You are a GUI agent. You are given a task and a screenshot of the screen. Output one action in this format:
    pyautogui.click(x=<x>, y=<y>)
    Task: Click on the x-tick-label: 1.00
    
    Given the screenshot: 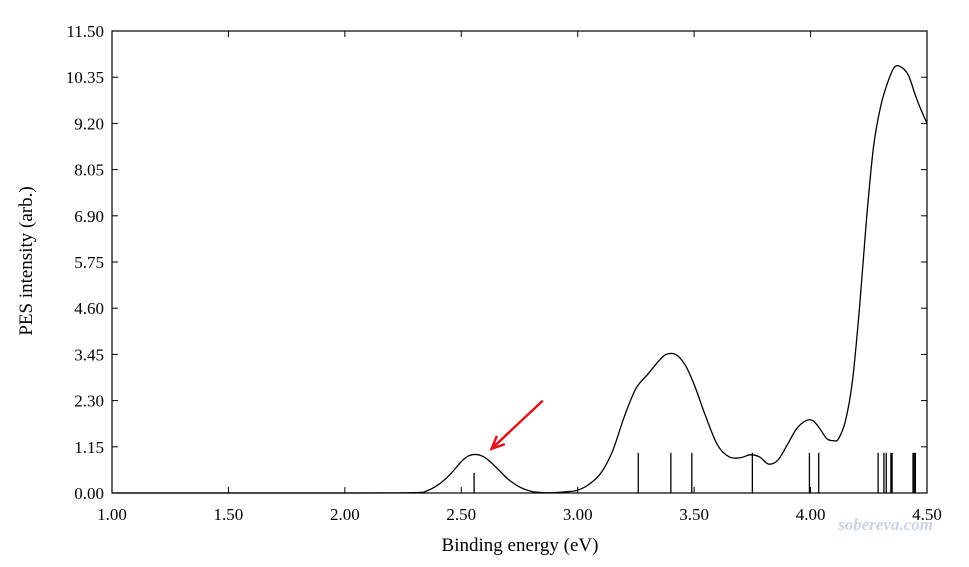 What is the action you would take?
    pyautogui.click(x=112, y=514)
    